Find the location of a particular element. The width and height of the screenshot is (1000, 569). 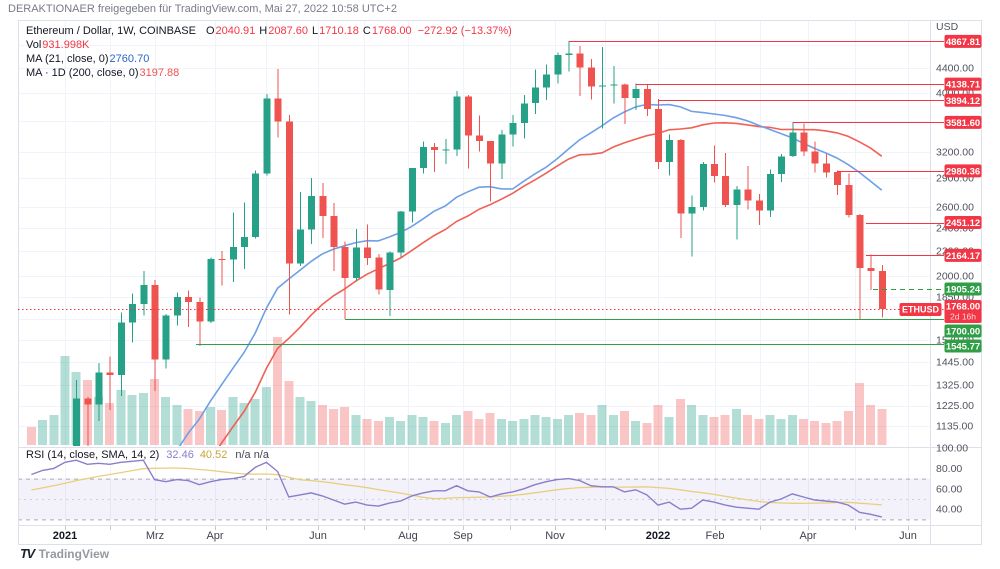

ma200-label: MA · 1D (200, close, 0) is located at coordinates (82, 73).